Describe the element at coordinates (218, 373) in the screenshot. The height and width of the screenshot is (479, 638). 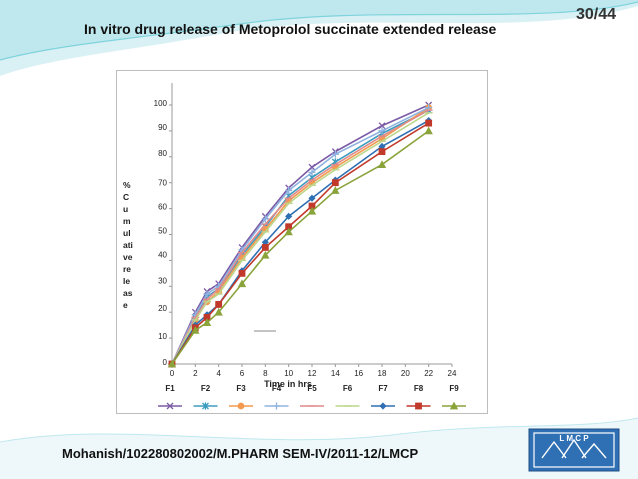
I see `x-tick-label: 4` at that location.